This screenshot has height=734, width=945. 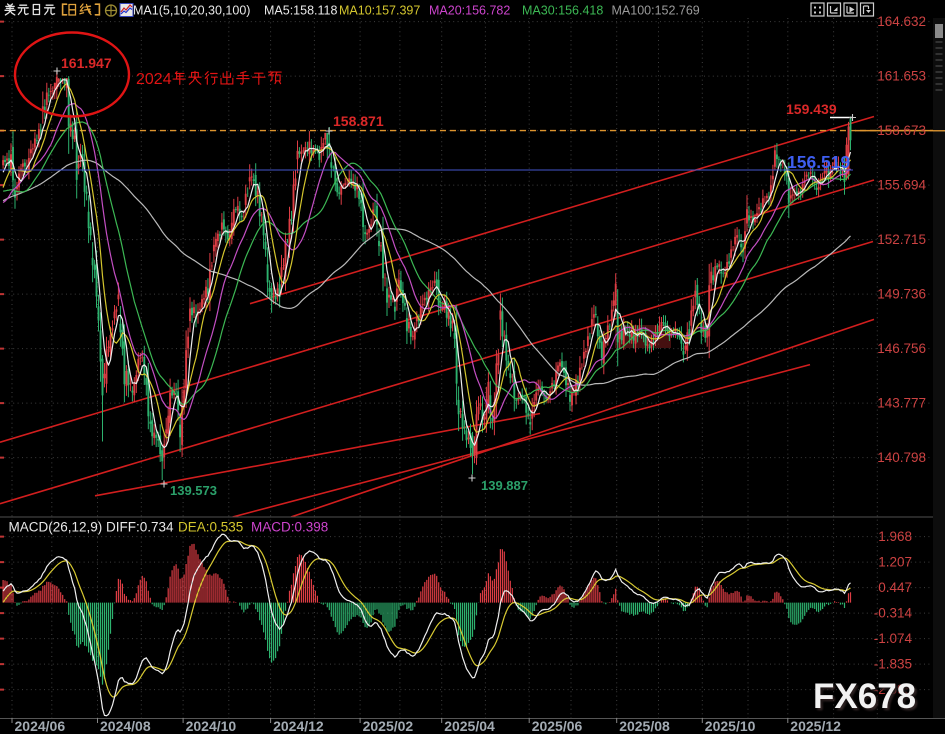 What do you see at coordinates (901, 348) in the screenshot?
I see `svg-text: 146.756` at bounding box center [901, 348].